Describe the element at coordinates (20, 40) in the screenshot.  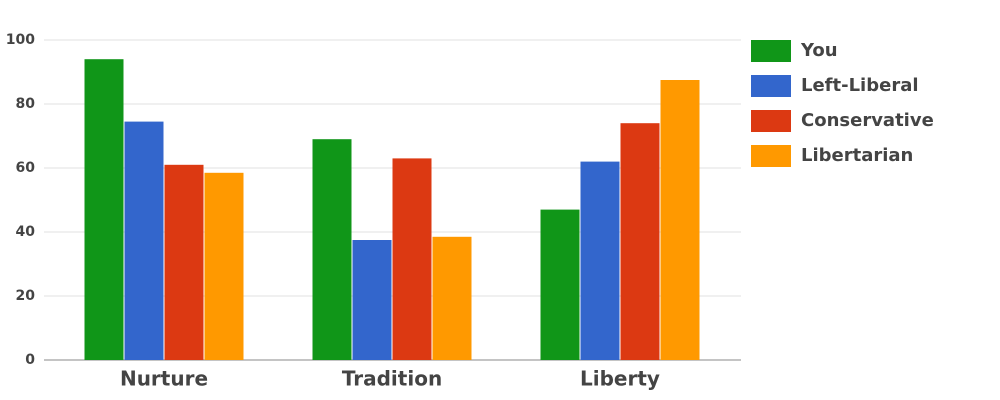
I see `y-tick-label: 100` at that location.